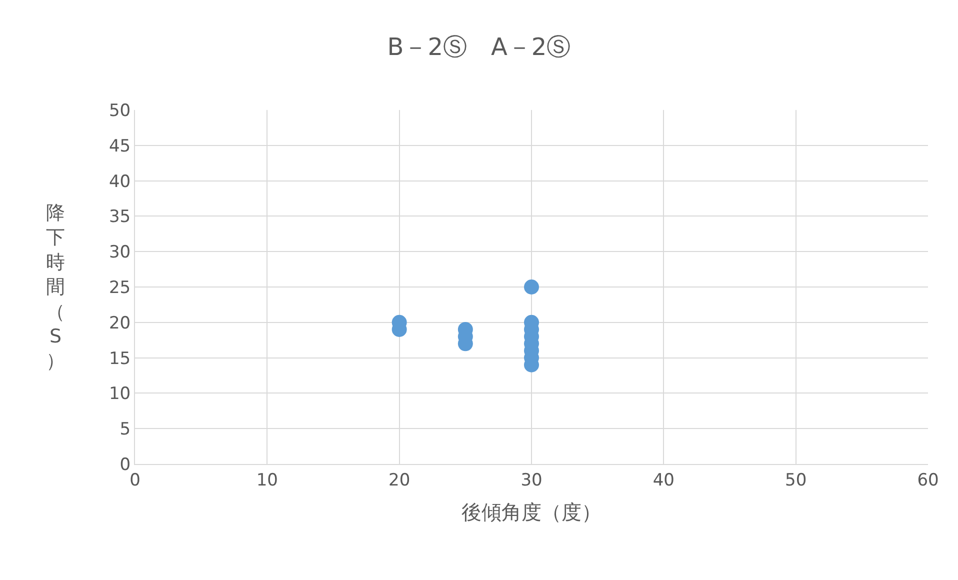 Image resolution: width=958 pixels, height=580 pixels. I want to click on y-tick-label: 30, so click(119, 252).